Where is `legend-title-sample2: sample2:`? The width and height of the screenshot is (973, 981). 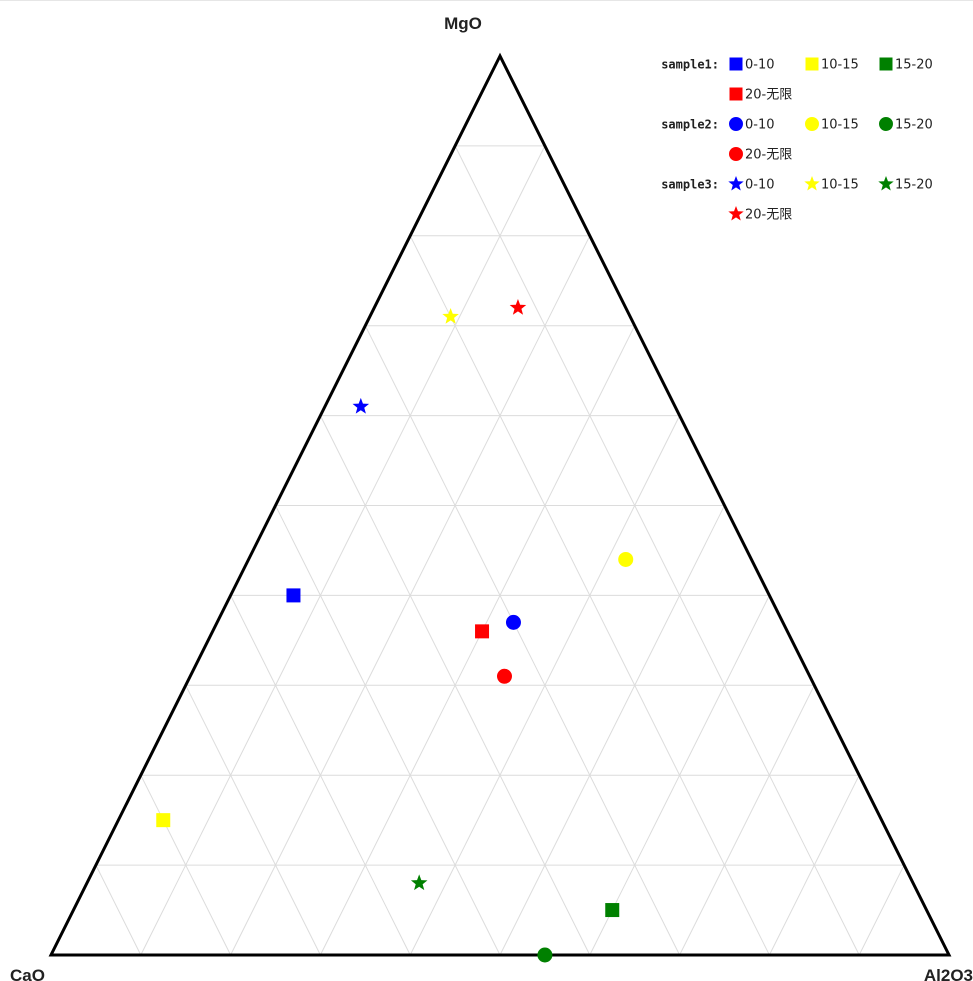 legend-title-sample2: sample2: is located at coordinates (690, 125).